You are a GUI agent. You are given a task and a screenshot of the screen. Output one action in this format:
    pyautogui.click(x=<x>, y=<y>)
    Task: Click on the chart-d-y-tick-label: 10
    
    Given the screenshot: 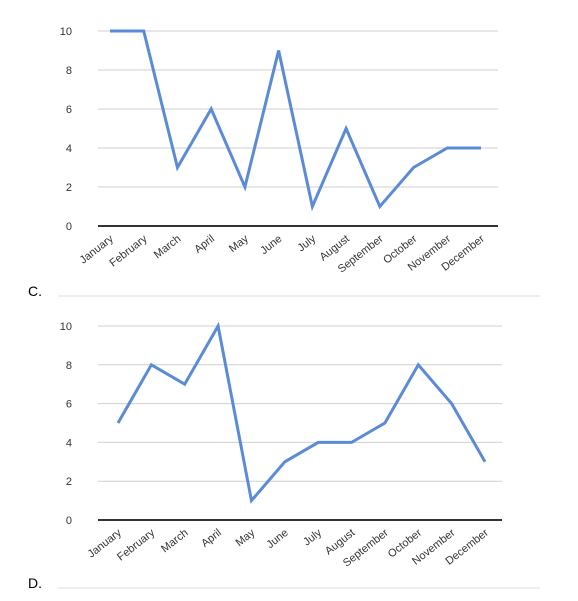 What is the action you would take?
    pyautogui.click(x=66, y=327)
    